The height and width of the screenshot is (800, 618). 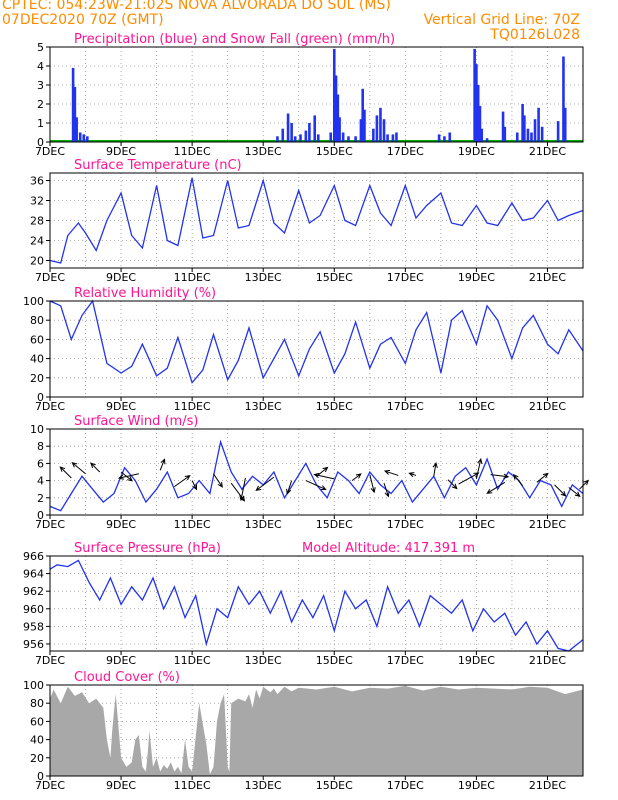 I want to click on cloud-cover-area, so click(x=316, y=730).